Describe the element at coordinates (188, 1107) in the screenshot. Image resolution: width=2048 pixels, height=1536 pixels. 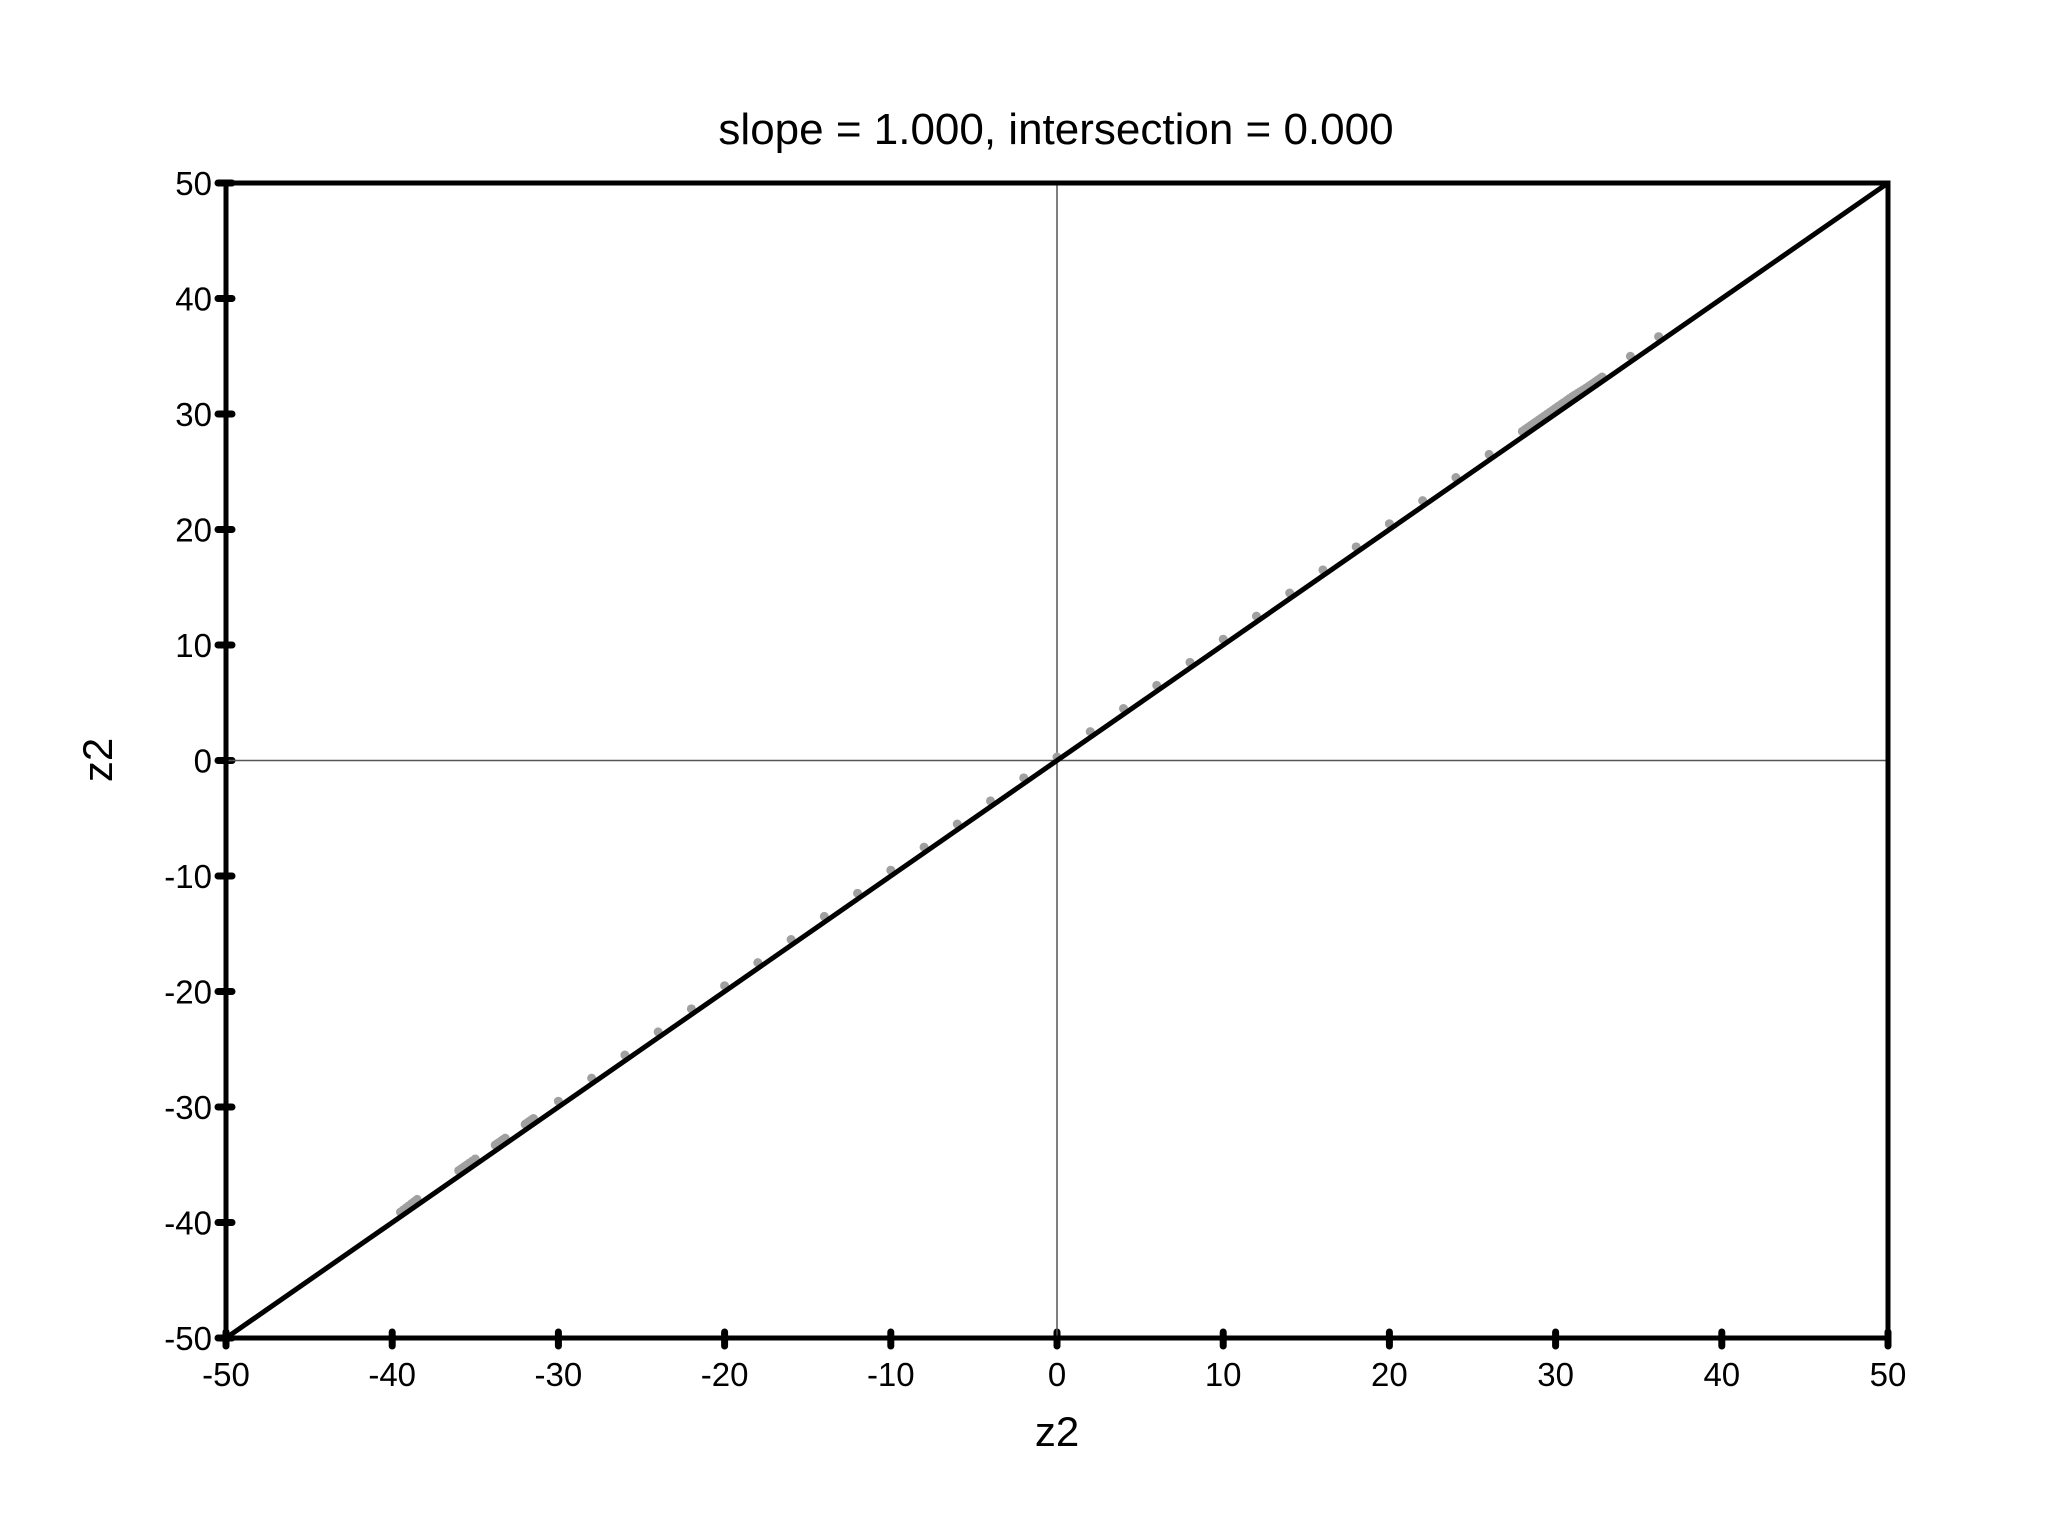
I see `y-tick-label: -30` at that location.